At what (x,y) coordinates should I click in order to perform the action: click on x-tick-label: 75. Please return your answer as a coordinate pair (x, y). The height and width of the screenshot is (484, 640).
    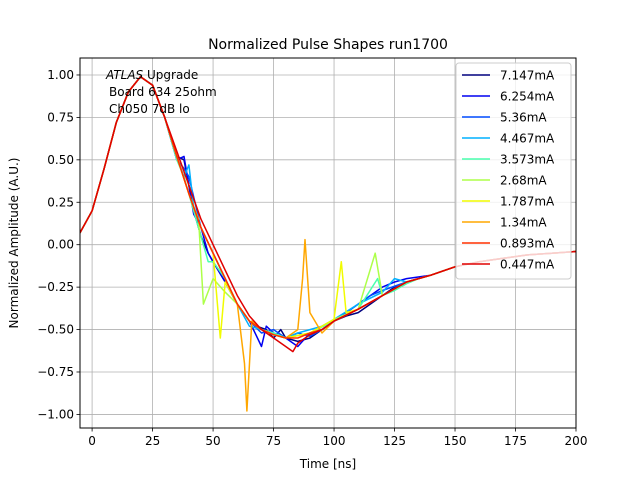
    Looking at the image, I should click on (273, 441).